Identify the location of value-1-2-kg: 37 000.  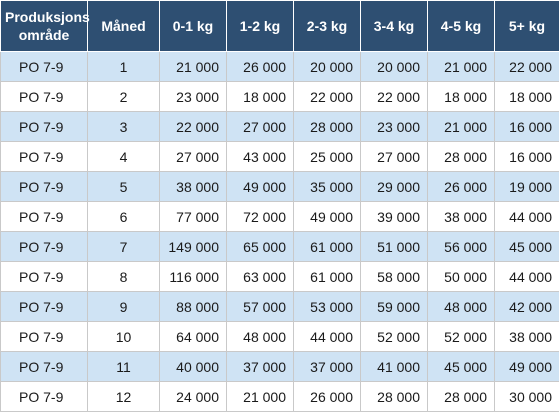
(260, 367).